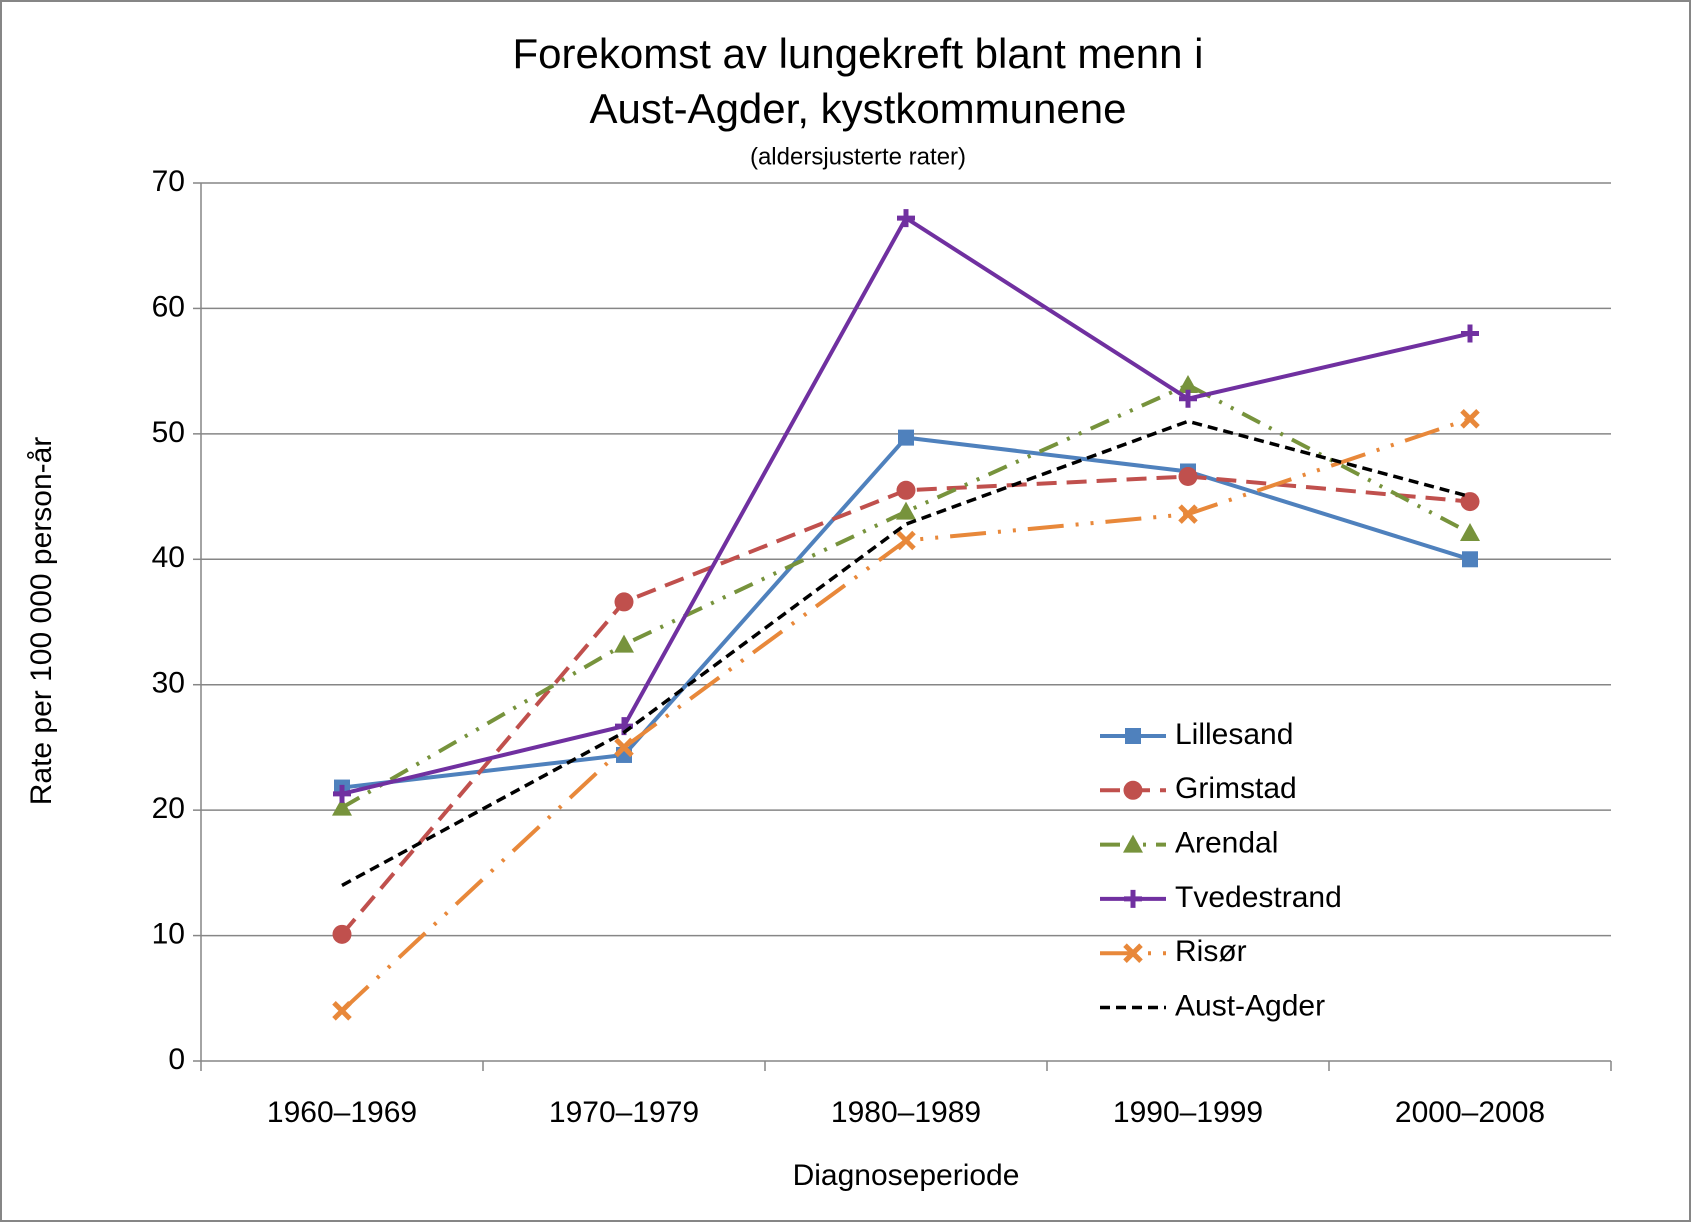 Image resolution: width=1691 pixels, height=1222 pixels. What do you see at coordinates (168, 432) in the screenshot?
I see `y-tick-label: 50` at bounding box center [168, 432].